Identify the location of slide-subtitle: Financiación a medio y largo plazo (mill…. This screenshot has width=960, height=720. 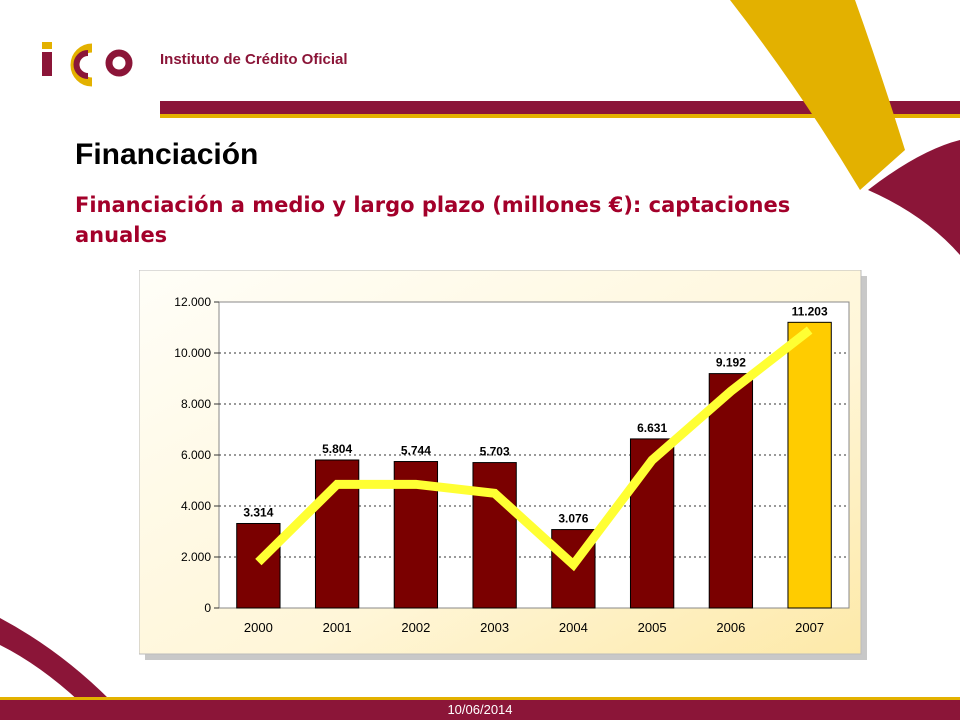
(433, 220).